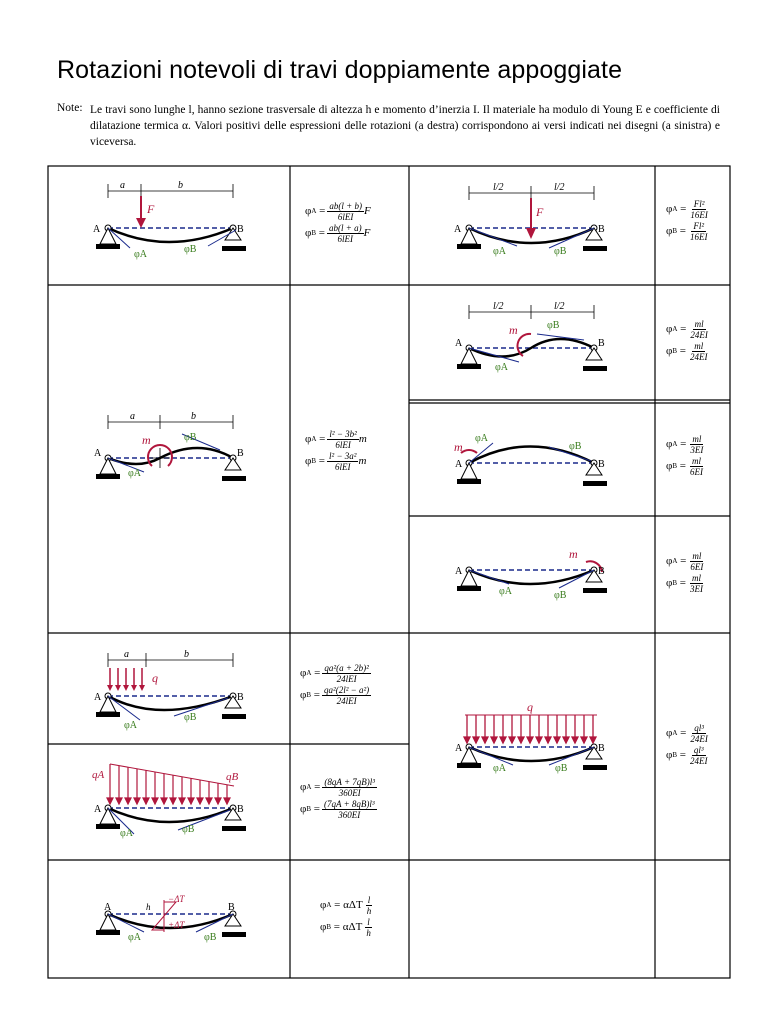 The image size is (768, 1024). Describe the element at coordinates (530, 459) in the screenshot. I see `diagram-moment-at-A: m A B φA φB` at that location.